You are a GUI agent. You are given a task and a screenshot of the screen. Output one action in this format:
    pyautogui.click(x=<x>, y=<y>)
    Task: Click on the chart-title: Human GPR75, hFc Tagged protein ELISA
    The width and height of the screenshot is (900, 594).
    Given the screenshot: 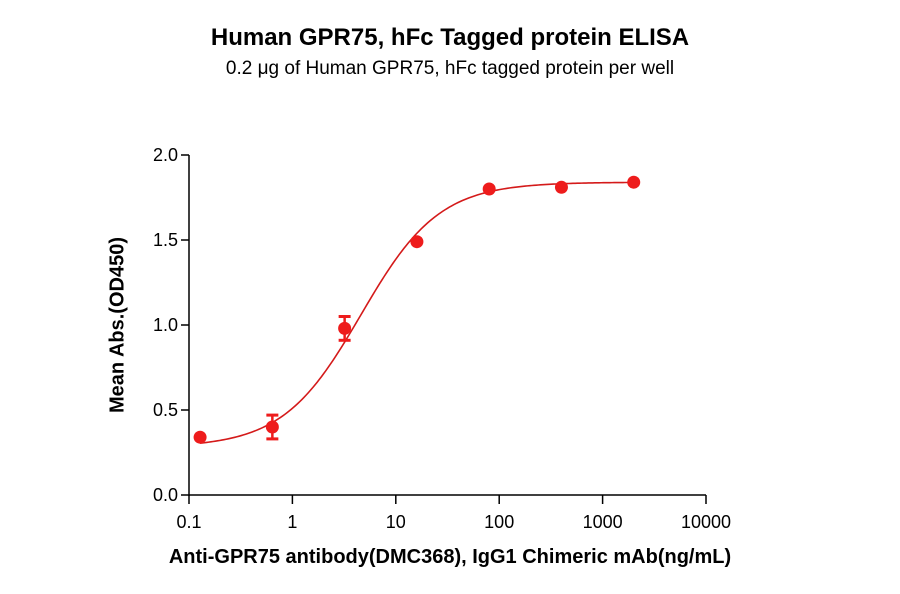 What is the action you would take?
    pyautogui.click(x=450, y=37)
    